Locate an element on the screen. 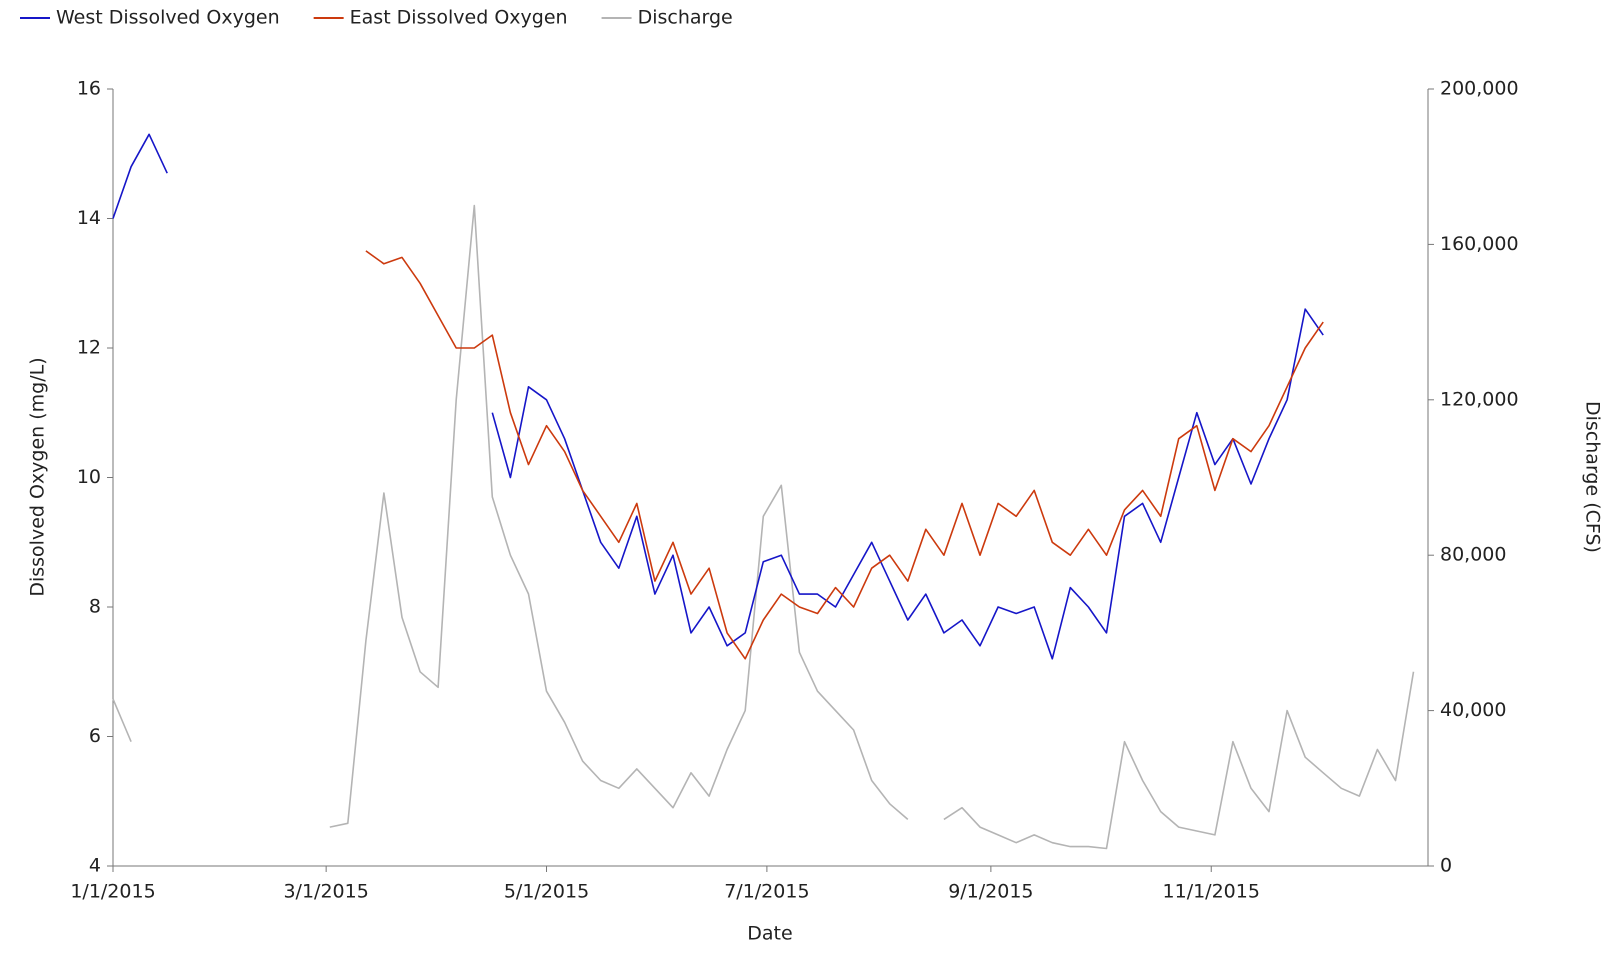 This screenshot has height=955, width=1617. x-tick-label: 7/1/2015 is located at coordinates (766, 892).